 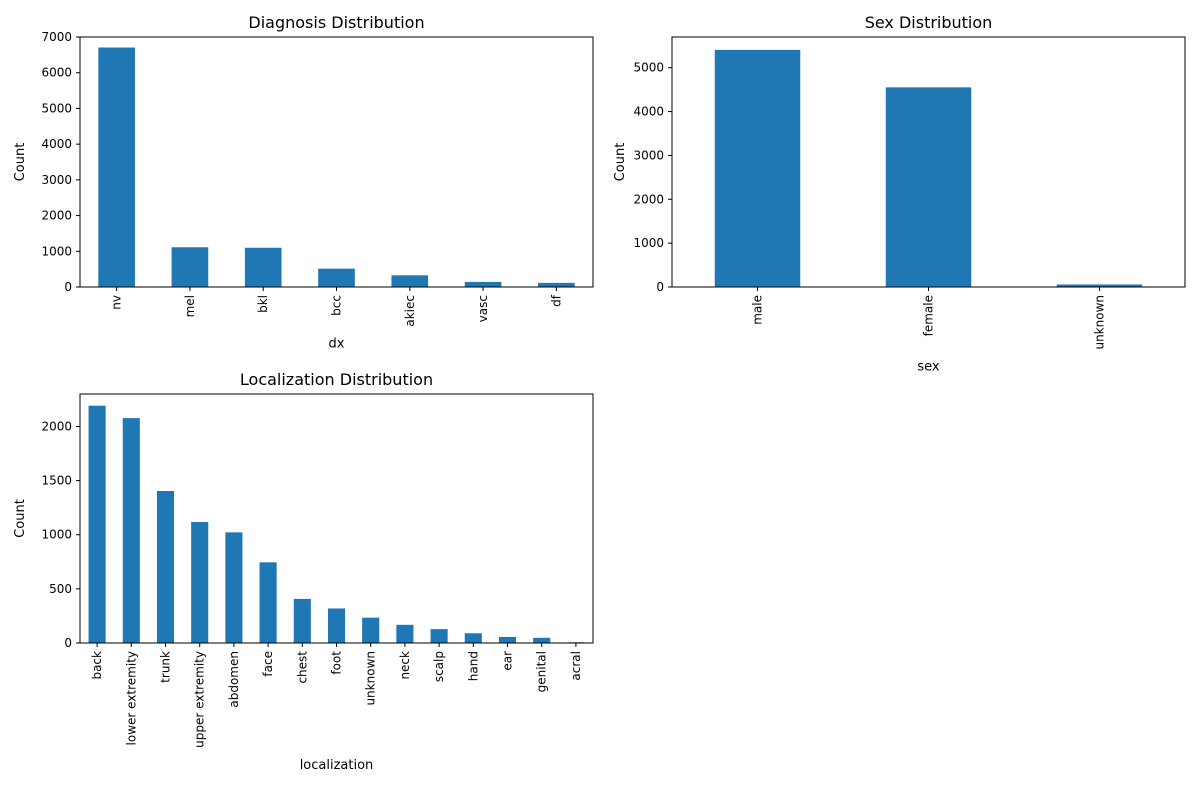 I want to click on bar-vasc, so click(x=483, y=284).